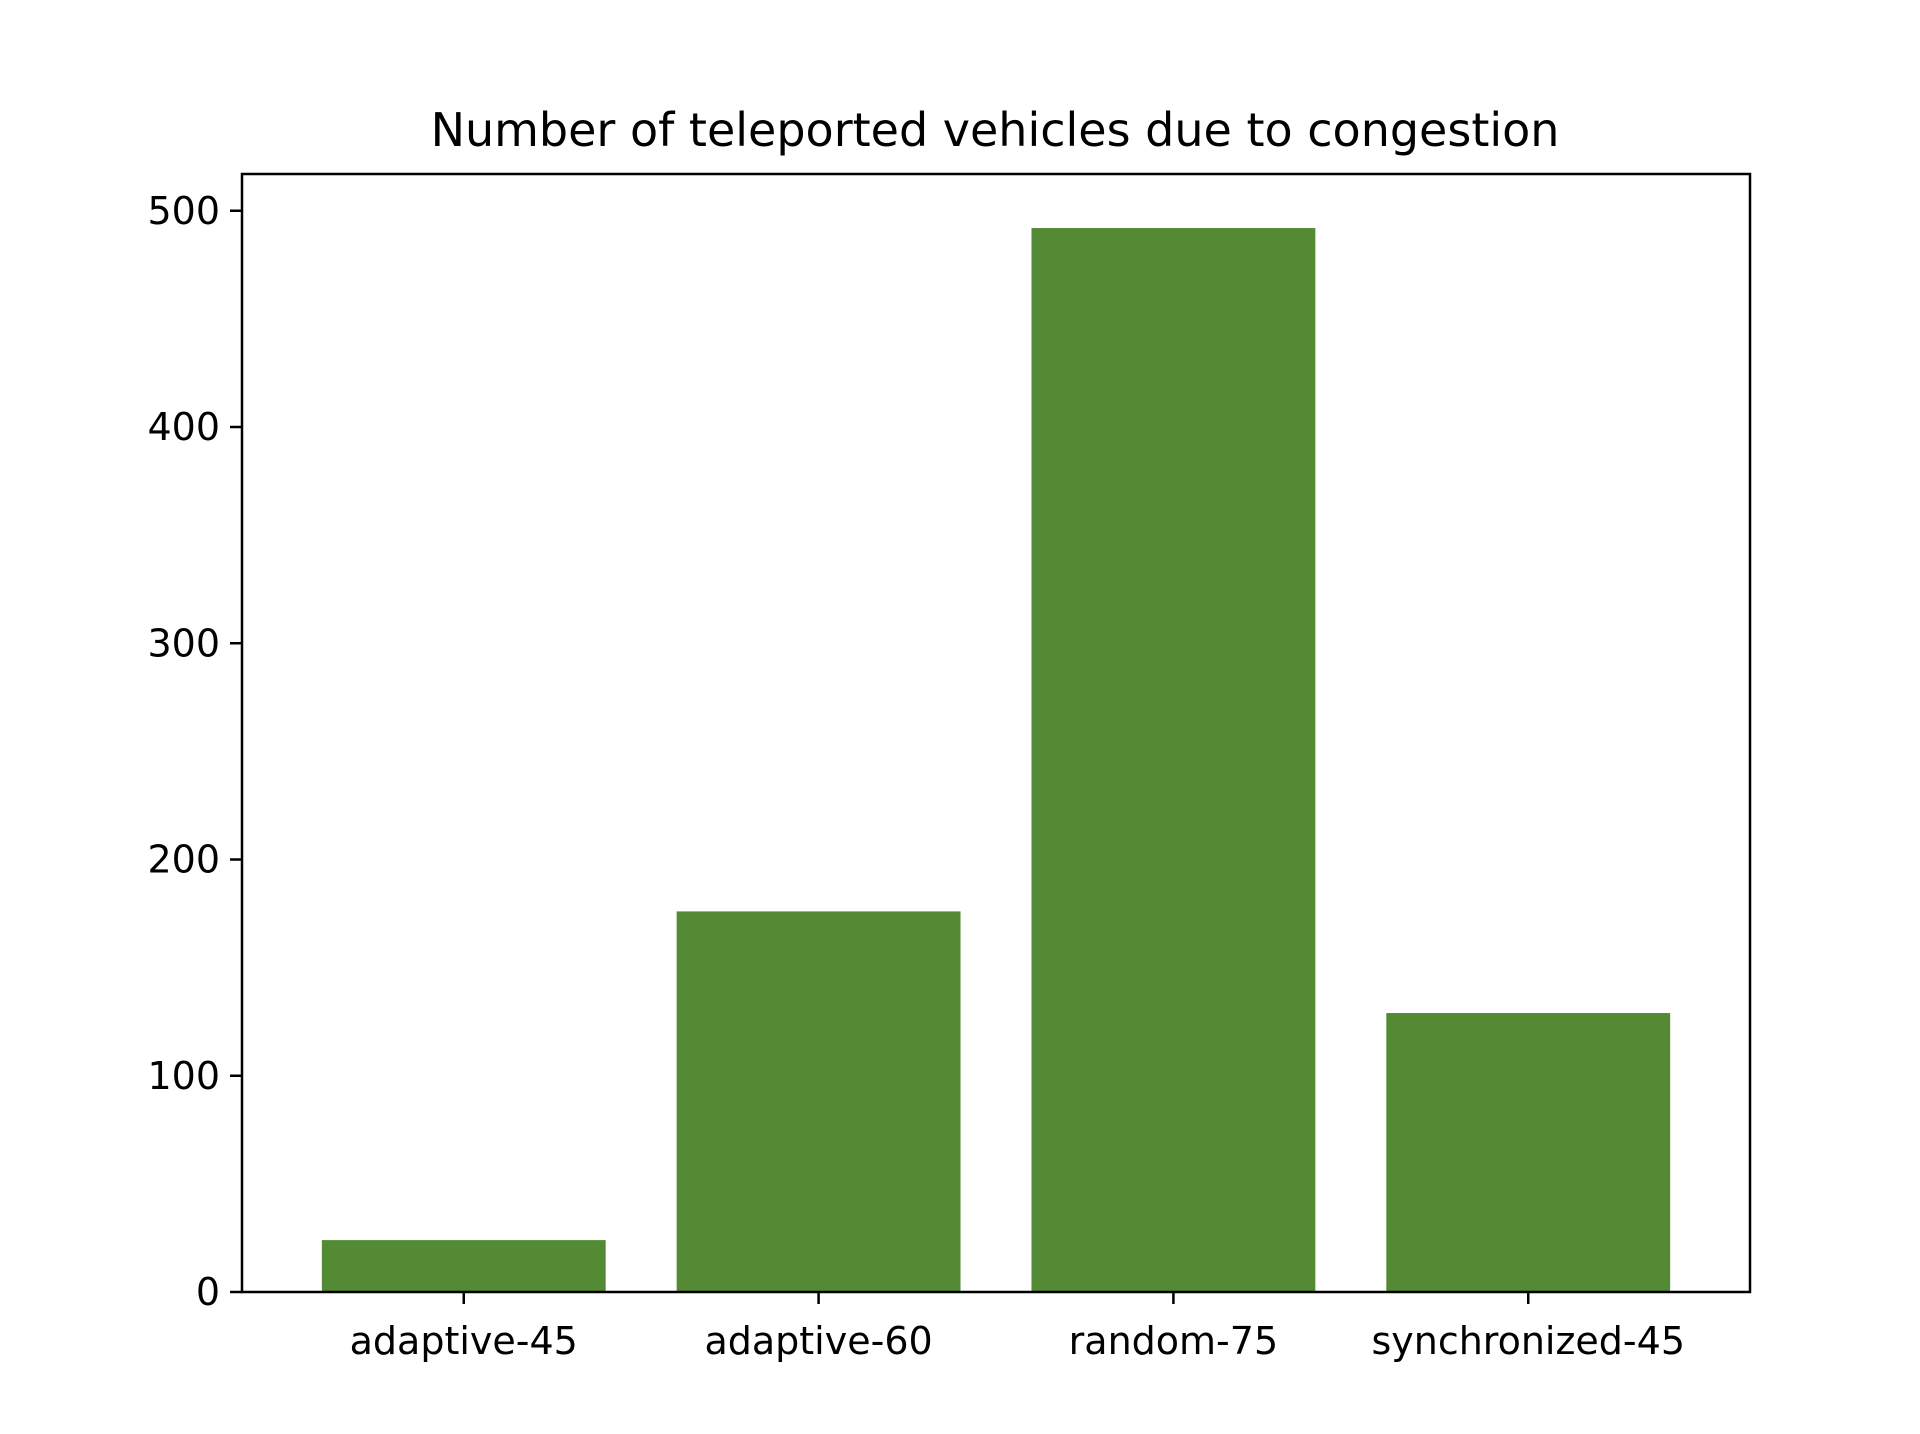  Describe the element at coordinates (183, 1076) in the screenshot. I see `y-tick-label: 100` at that location.